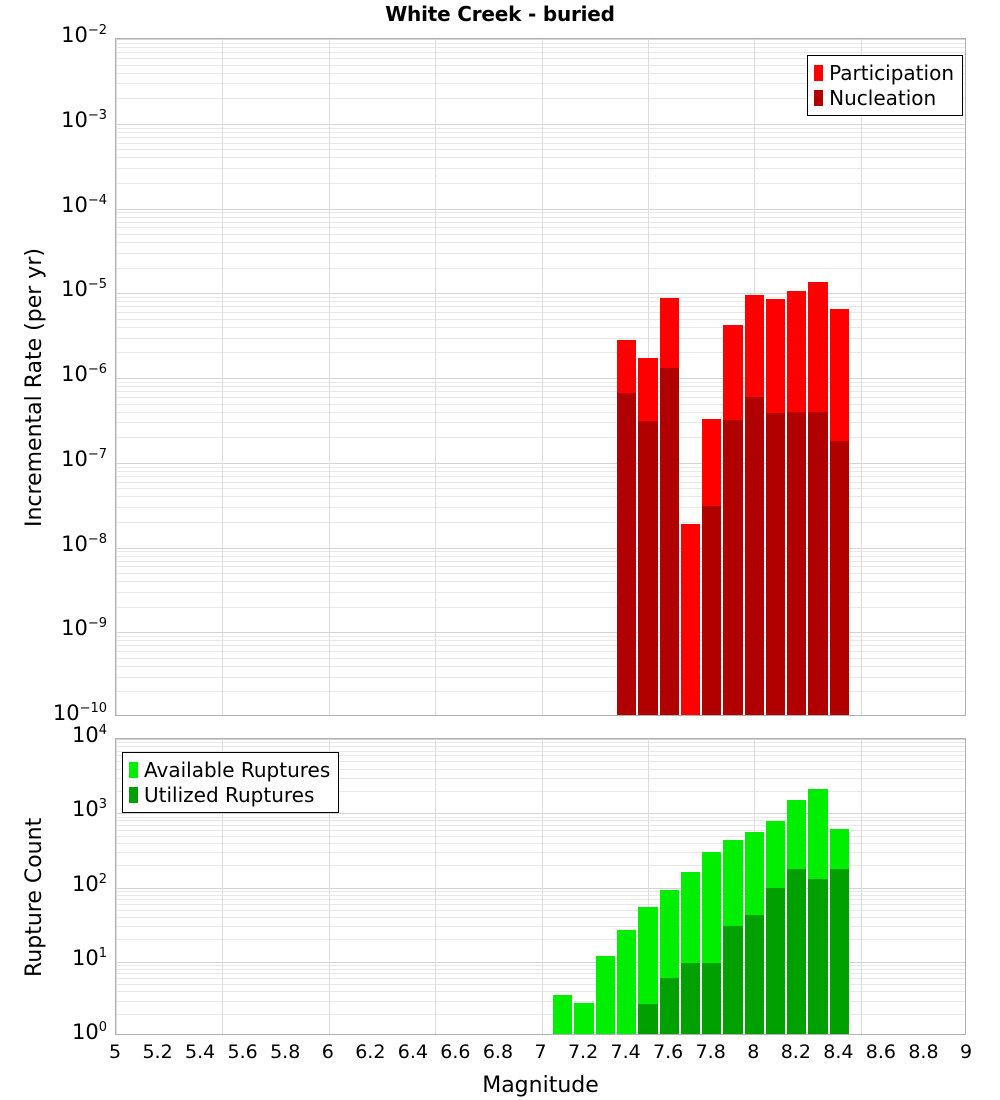  I want to click on bottom-y-axis-label: Rupture Count, so click(34, 897).